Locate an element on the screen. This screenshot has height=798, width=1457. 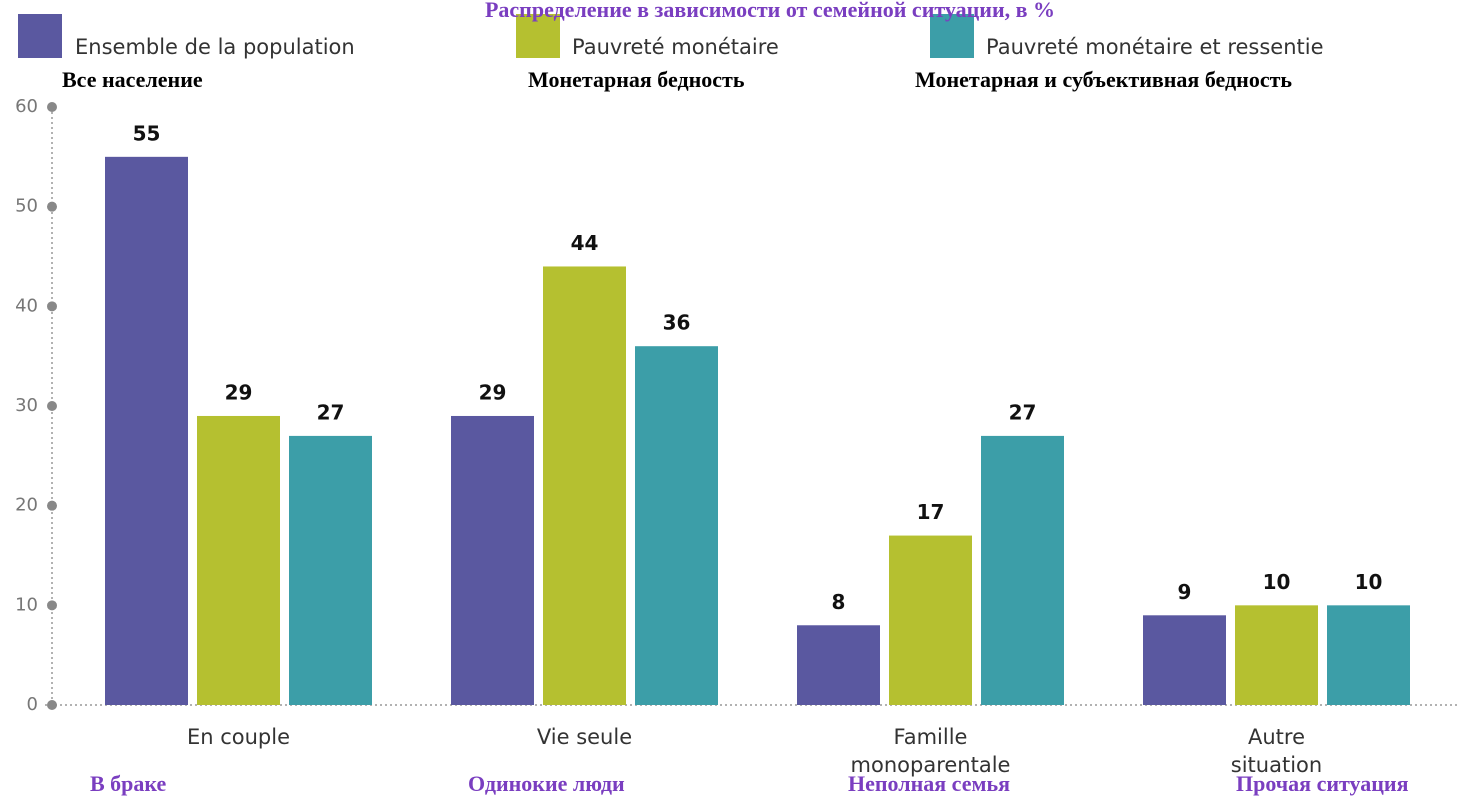
y-tick-label: 0 is located at coordinates (32, 704).